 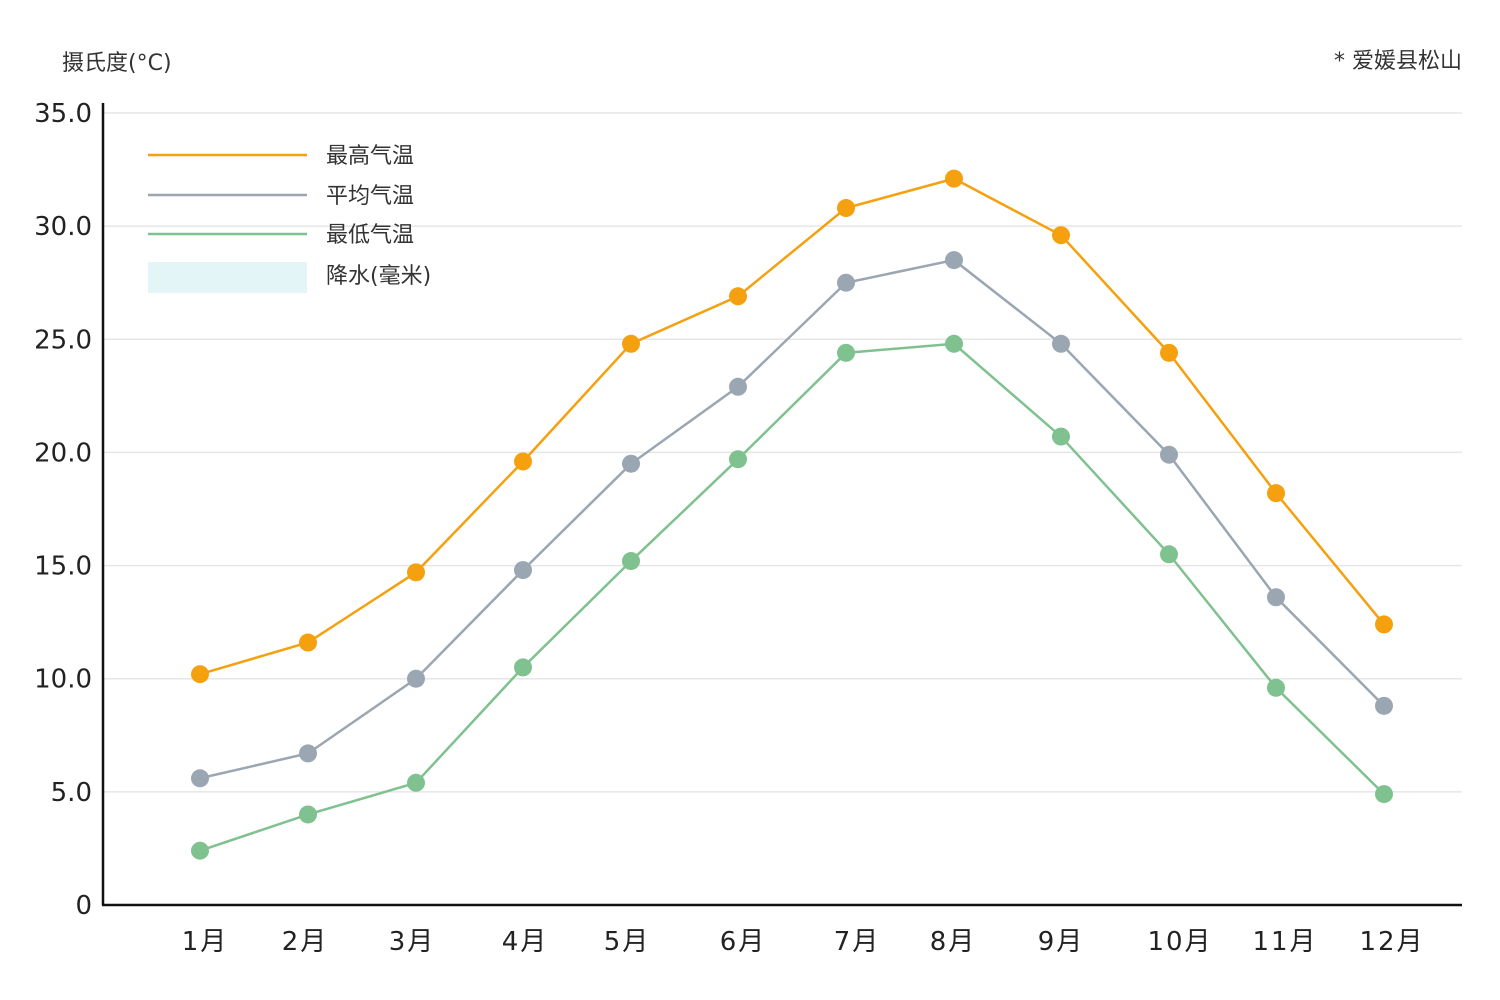 I want to click on y-tick-label: 15.0, so click(x=63, y=567).